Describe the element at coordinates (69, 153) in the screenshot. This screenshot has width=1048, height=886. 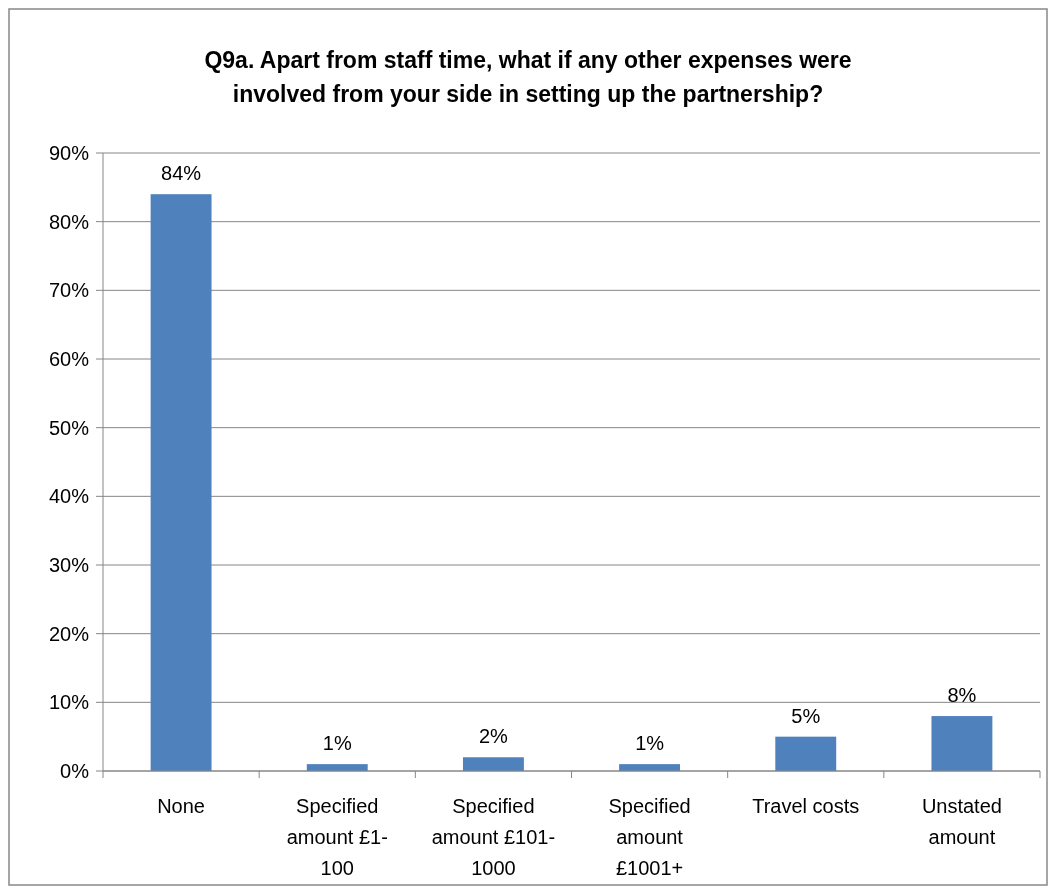
I see `y-tick-label: 90%` at that location.